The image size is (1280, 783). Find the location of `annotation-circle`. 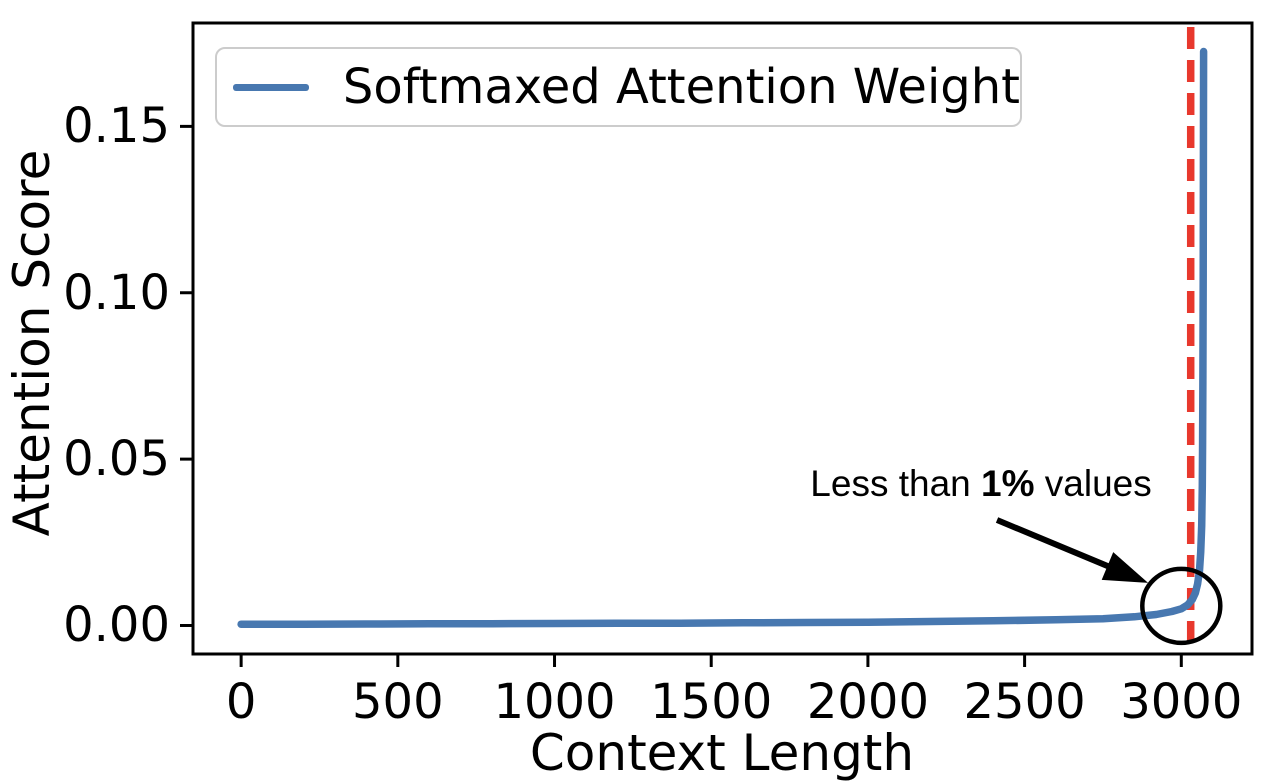

annotation-circle is located at coordinates (1181, 606).